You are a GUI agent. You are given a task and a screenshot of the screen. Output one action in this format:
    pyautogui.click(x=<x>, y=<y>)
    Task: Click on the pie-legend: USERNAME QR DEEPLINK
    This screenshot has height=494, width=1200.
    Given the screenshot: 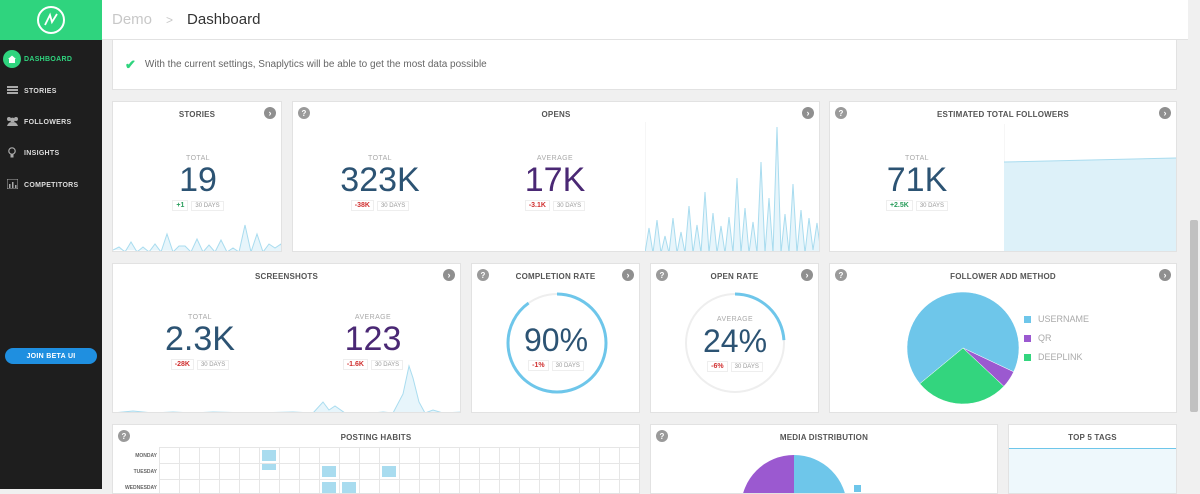 What is the action you would take?
    pyautogui.click(x=1056, y=342)
    